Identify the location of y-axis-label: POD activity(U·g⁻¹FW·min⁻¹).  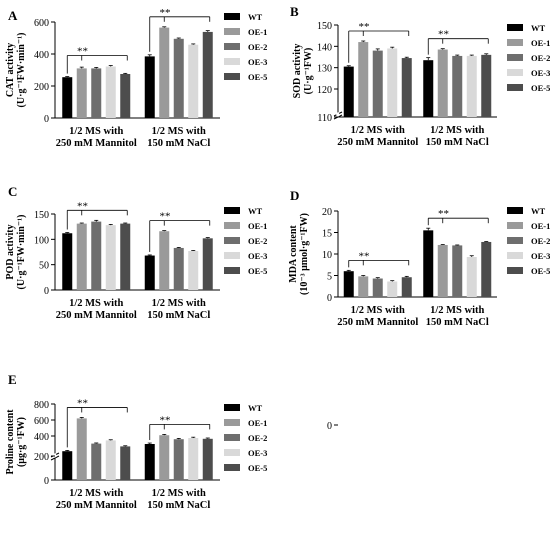
(16, 252).